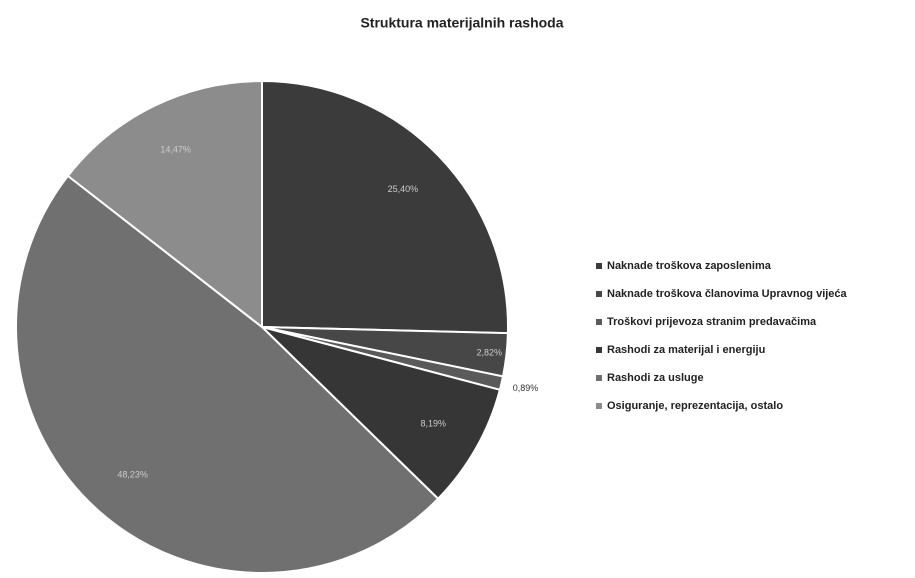 The image size is (915, 578). What do you see at coordinates (433, 423) in the screenshot?
I see `data-label: 8,19%` at bounding box center [433, 423].